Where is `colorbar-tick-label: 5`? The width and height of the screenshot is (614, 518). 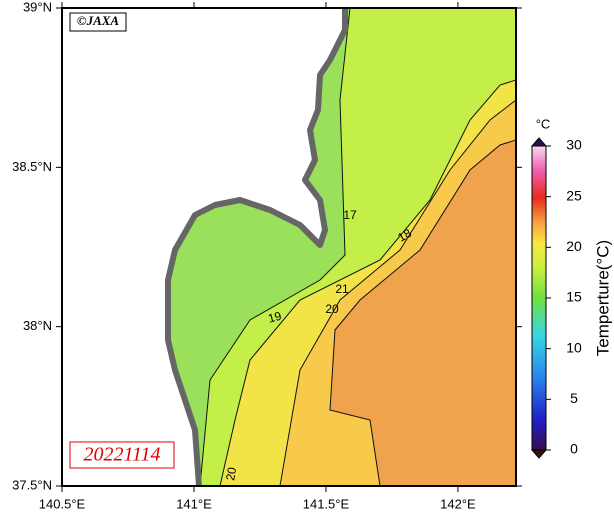 colorbar-tick-label: 5 is located at coordinates (574, 398).